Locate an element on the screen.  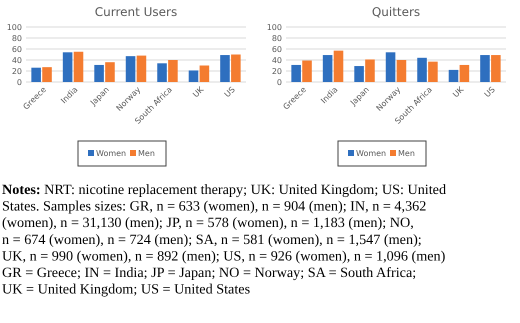
text: Notes: NRT: nicotine replacement therapy; UK: United Kingdom; US: United is located at coordinates (224, 190).